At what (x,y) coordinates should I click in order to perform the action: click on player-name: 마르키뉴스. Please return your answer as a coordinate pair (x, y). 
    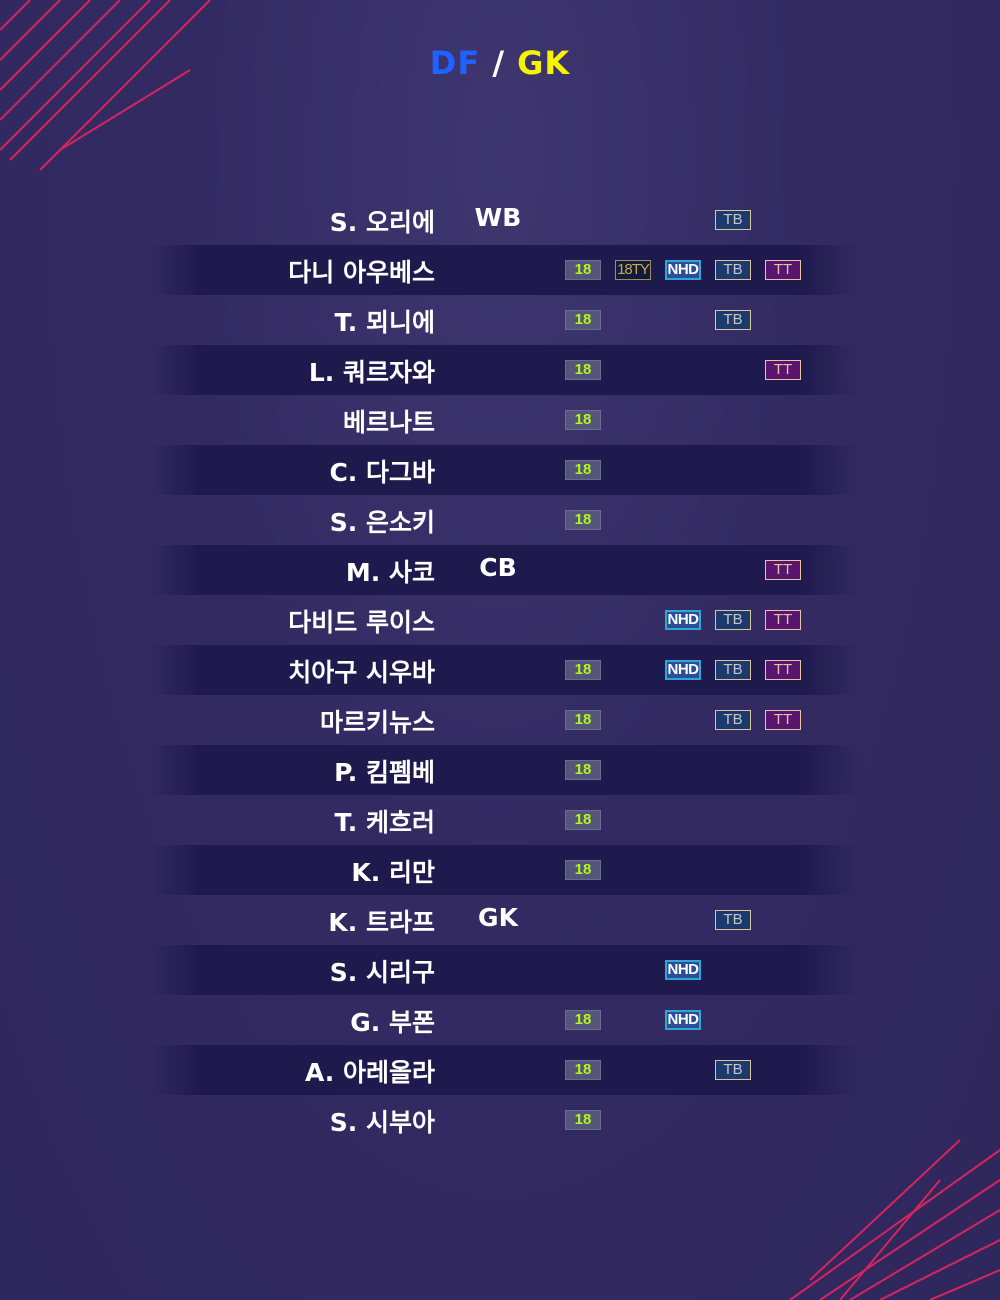
    Looking at the image, I should click on (377, 722).